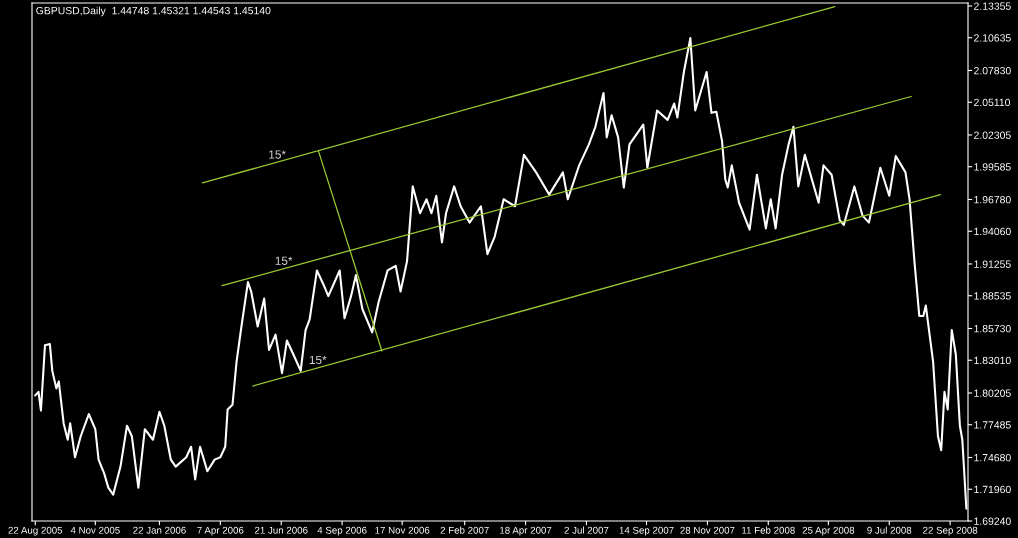 The width and height of the screenshot is (1018, 538). What do you see at coordinates (950, 531) in the screenshot?
I see `x-tick-label: 22 Sep 2008` at bounding box center [950, 531].